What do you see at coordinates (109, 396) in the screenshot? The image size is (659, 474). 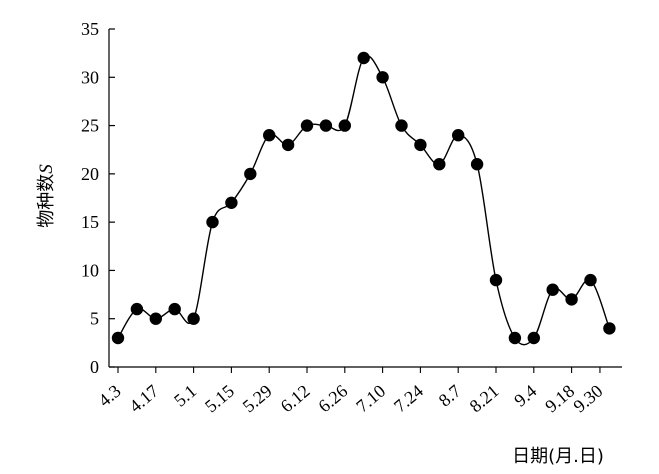 I see `x-tick-label: 4.3` at bounding box center [109, 396].